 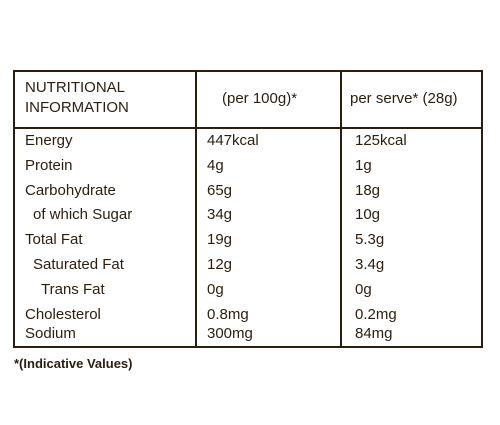 What do you see at coordinates (370, 240) in the screenshot?
I see `row-perserve: 5.3g` at bounding box center [370, 240].